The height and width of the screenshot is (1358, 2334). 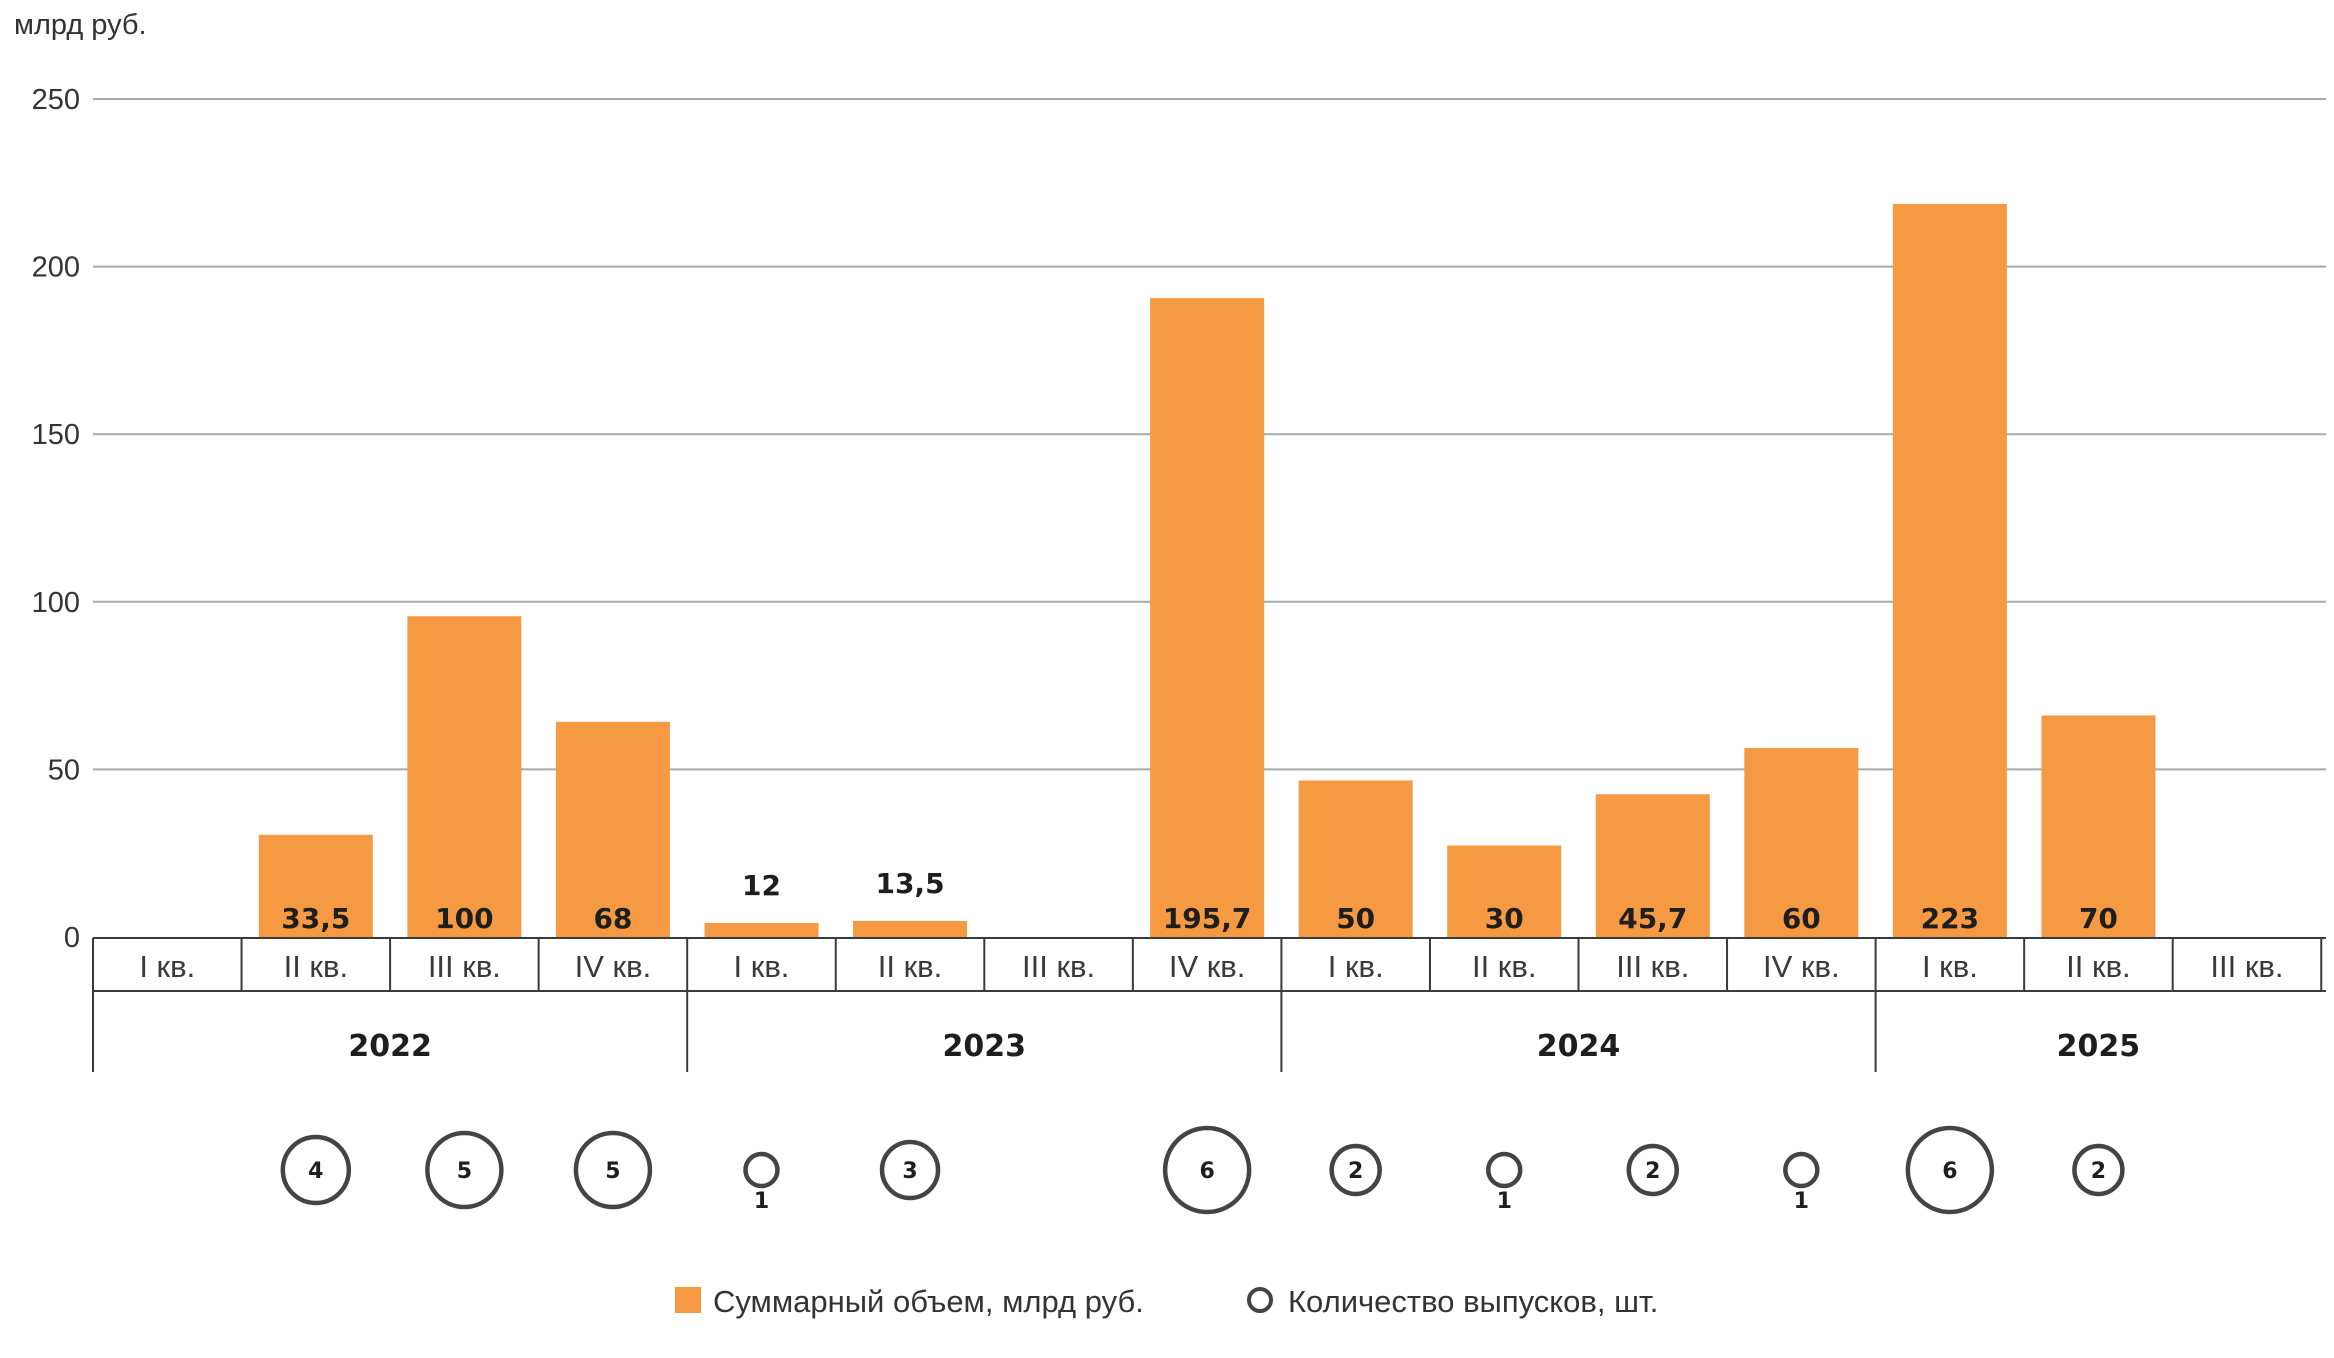 I want to click on bar-label: 12, so click(x=761, y=885).